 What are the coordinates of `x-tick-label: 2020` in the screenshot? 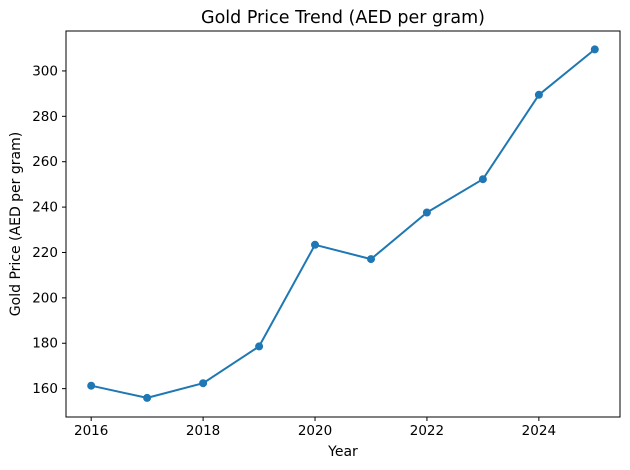 It's located at (315, 431).